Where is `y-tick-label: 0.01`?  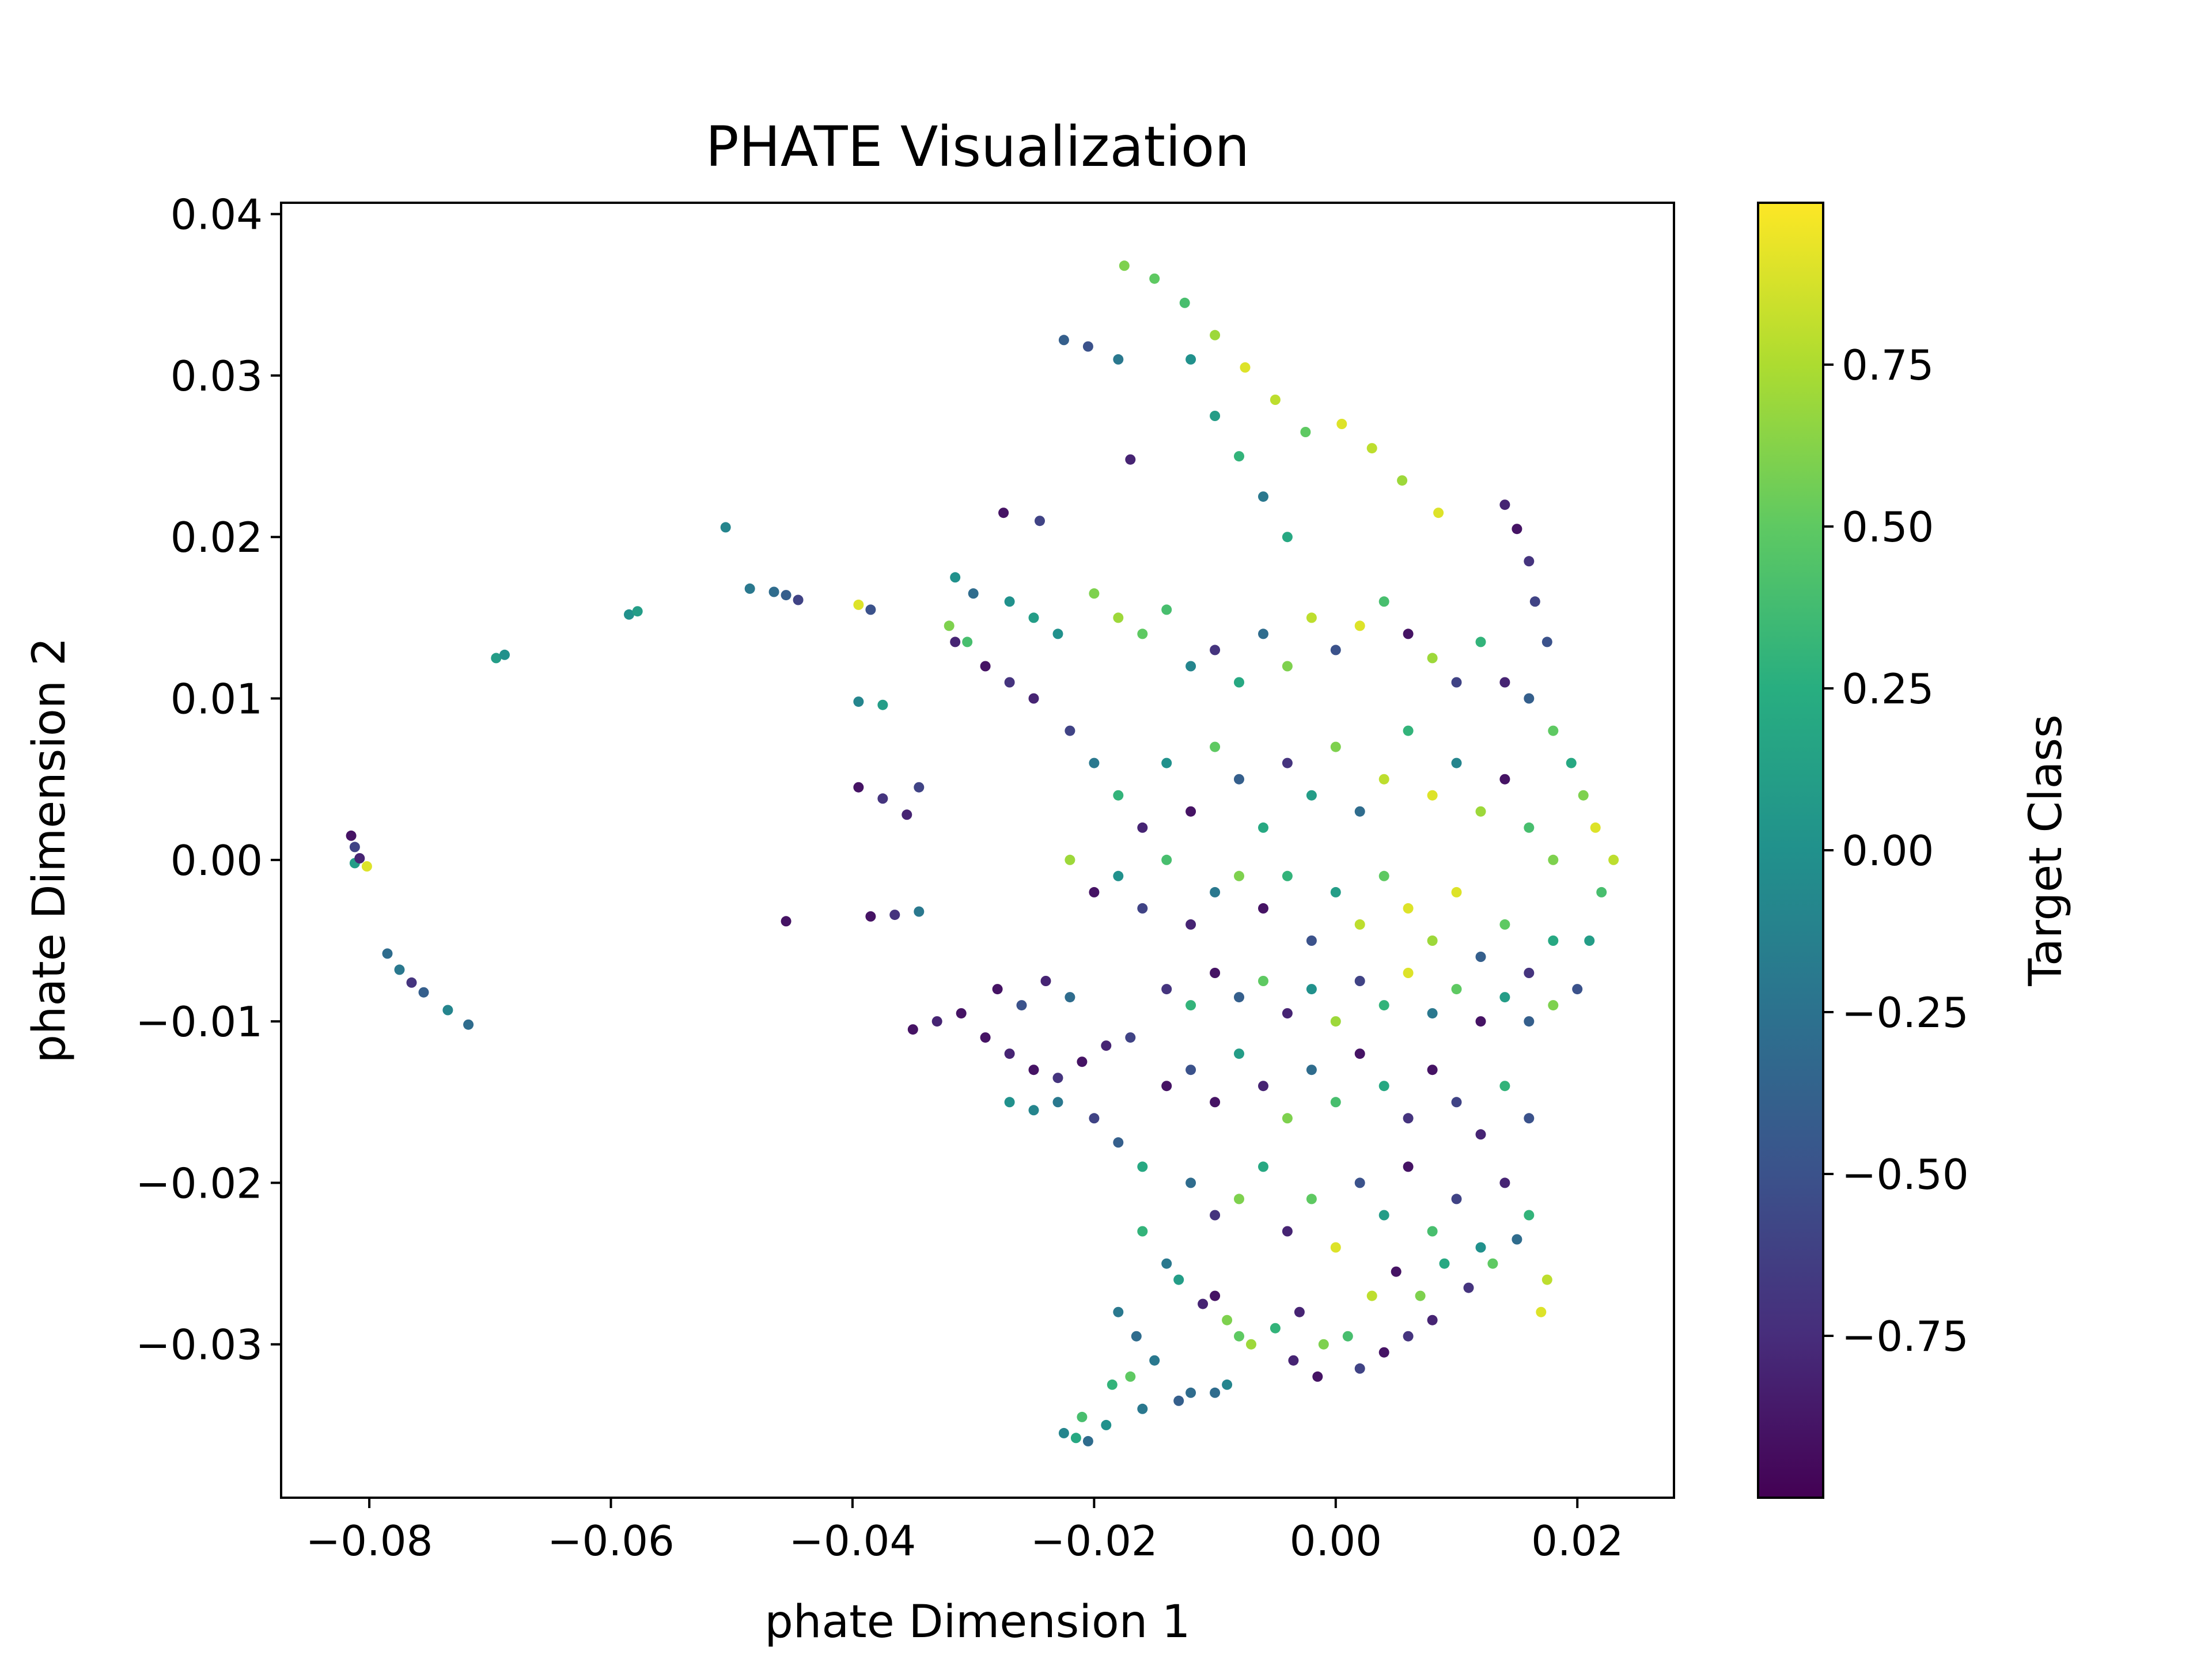
y-tick-label: 0.01 is located at coordinates (217, 699).